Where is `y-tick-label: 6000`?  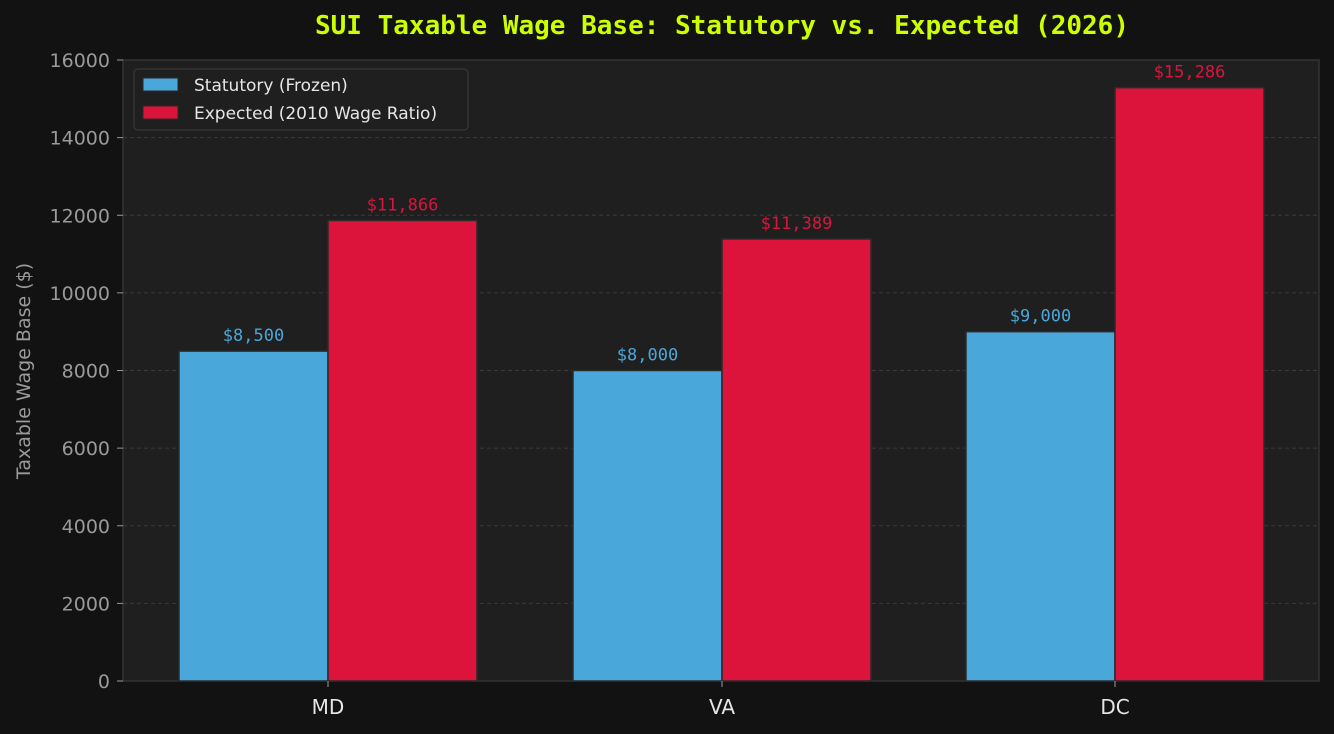 y-tick-label: 6000 is located at coordinates (86, 449).